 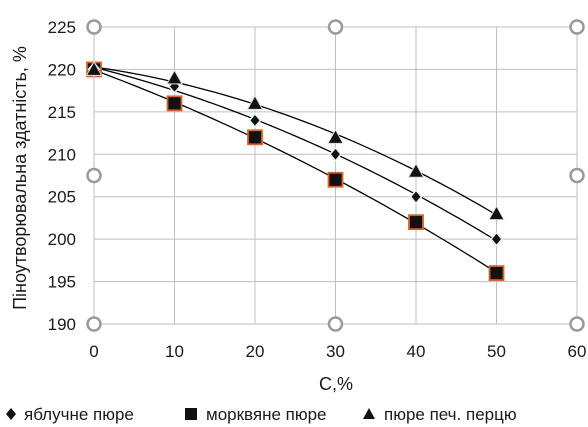 What do you see at coordinates (62, 282) in the screenshot?
I see `y-tick-label: 195` at bounding box center [62, 282].